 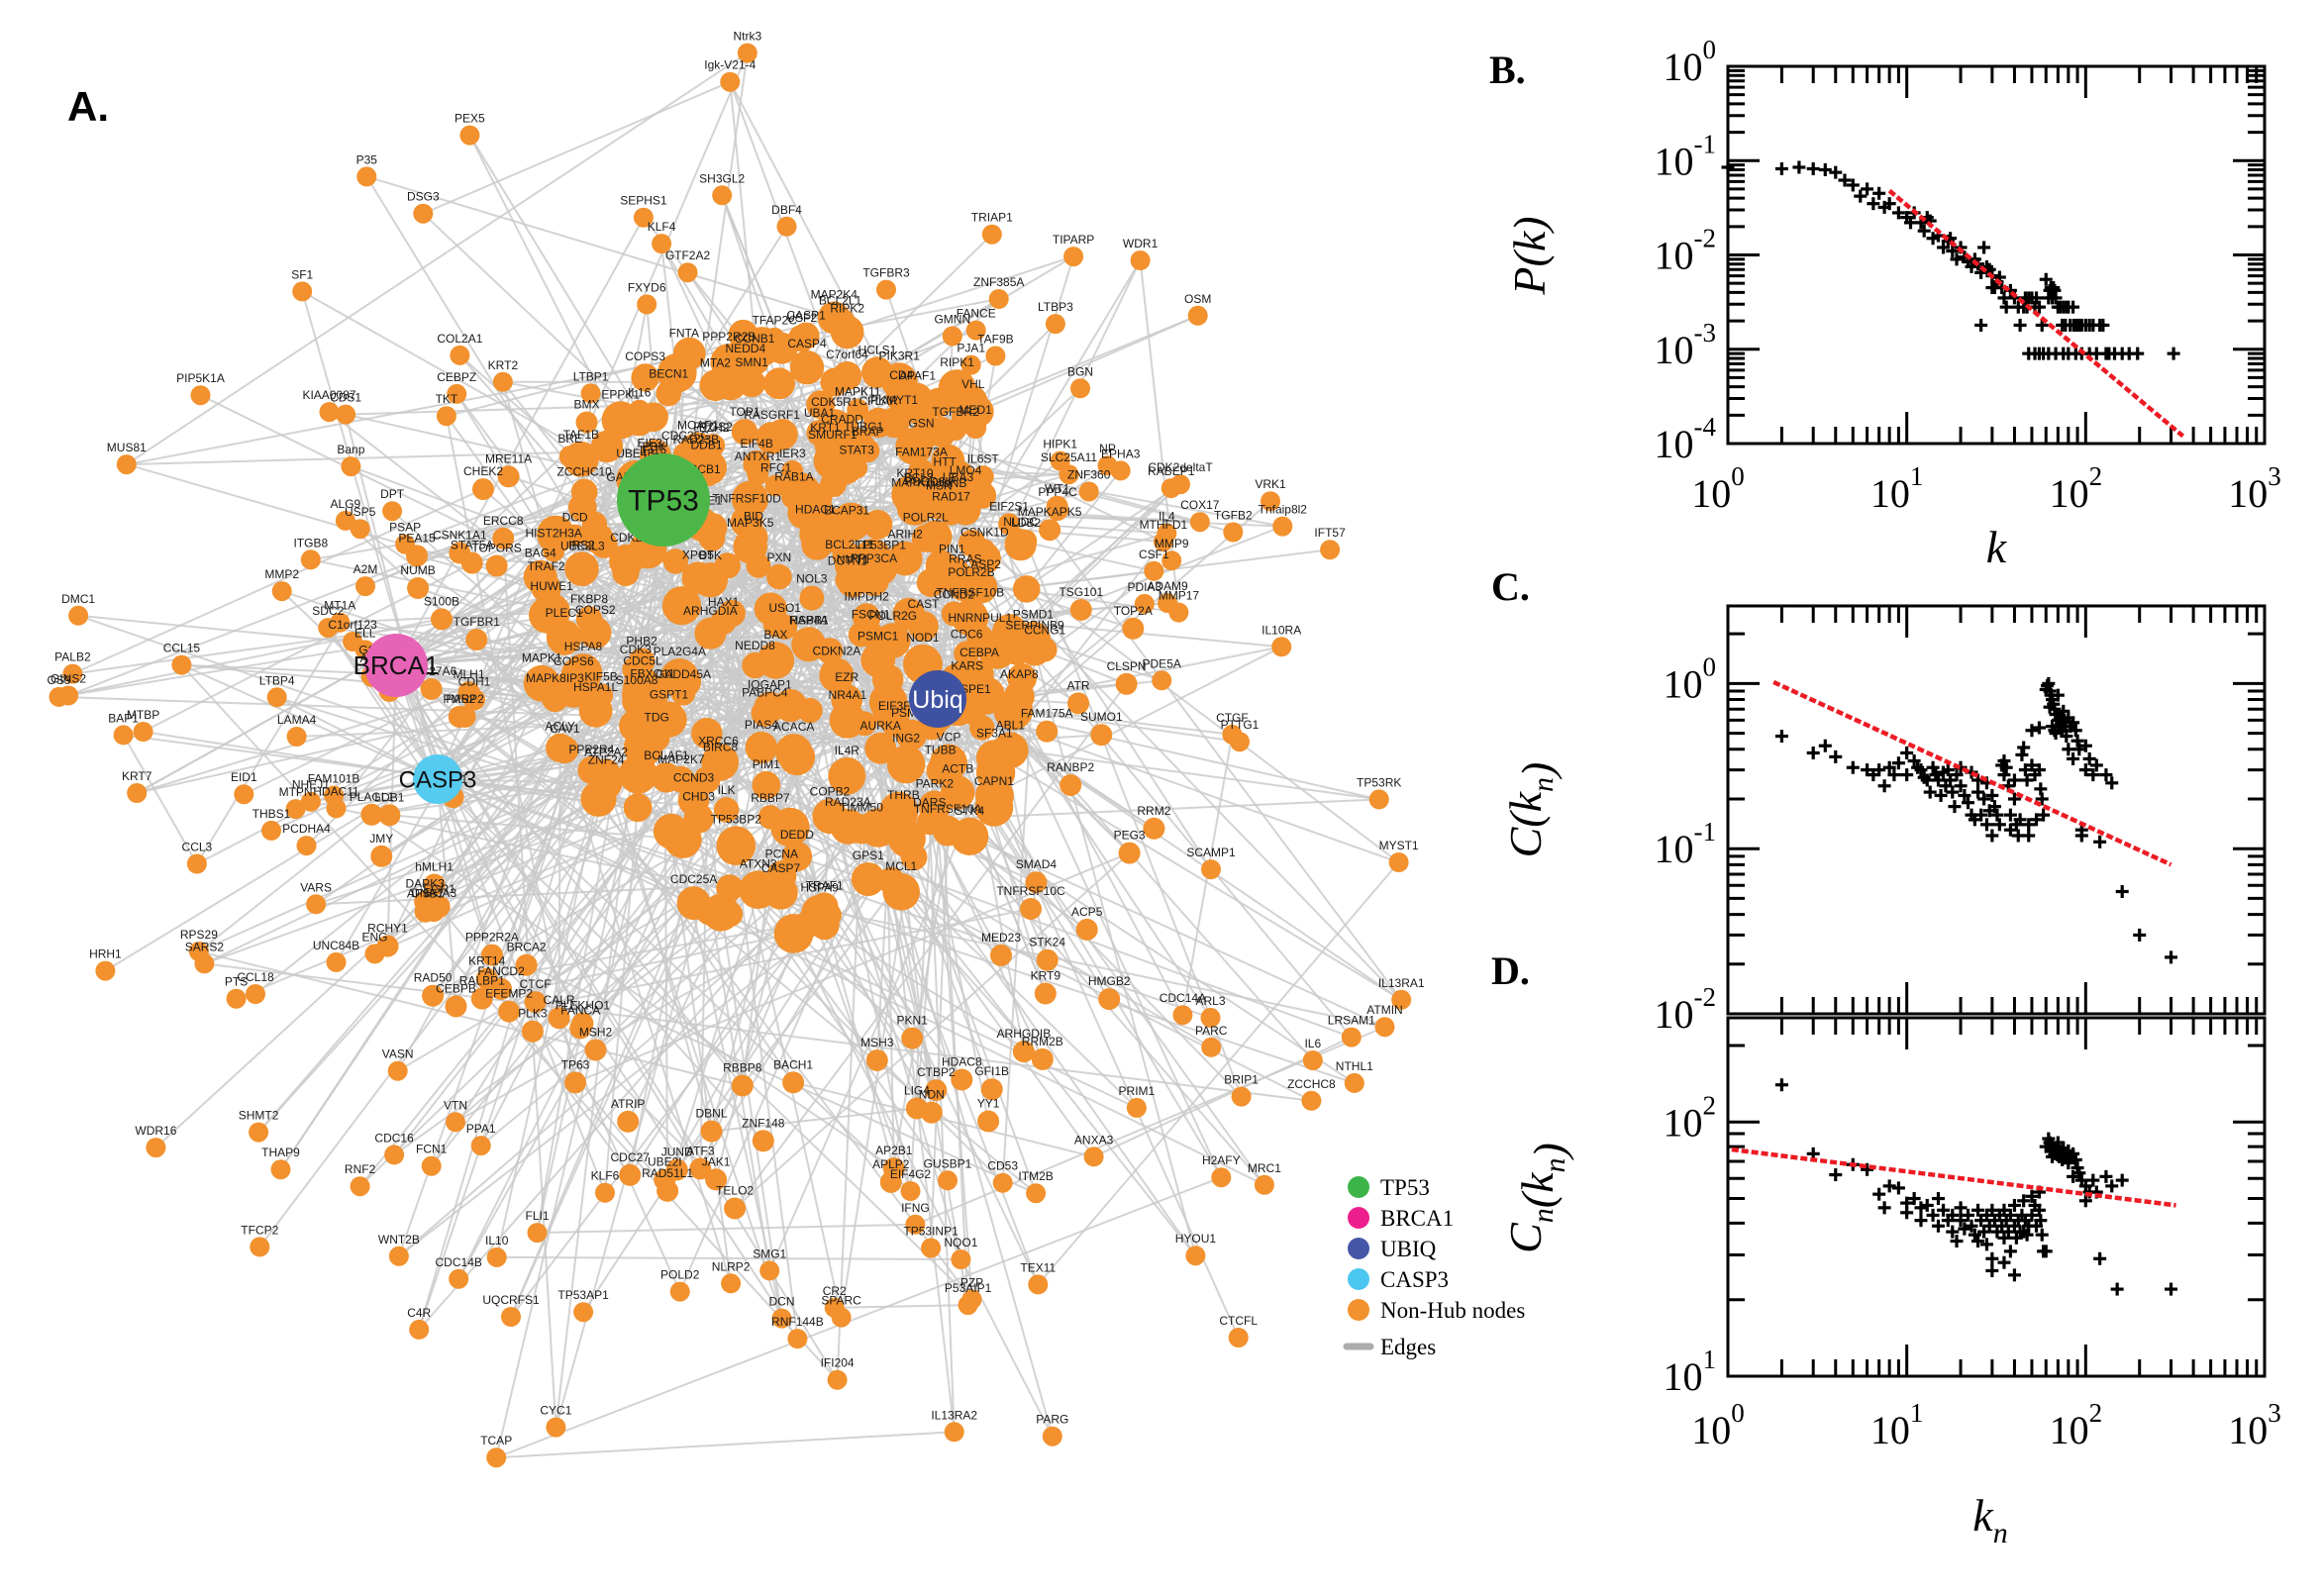 What do you see at coordinates (806, 316) in the screenshot?
I see `network-node-label: CASP1` at bounding box center [806, 316].